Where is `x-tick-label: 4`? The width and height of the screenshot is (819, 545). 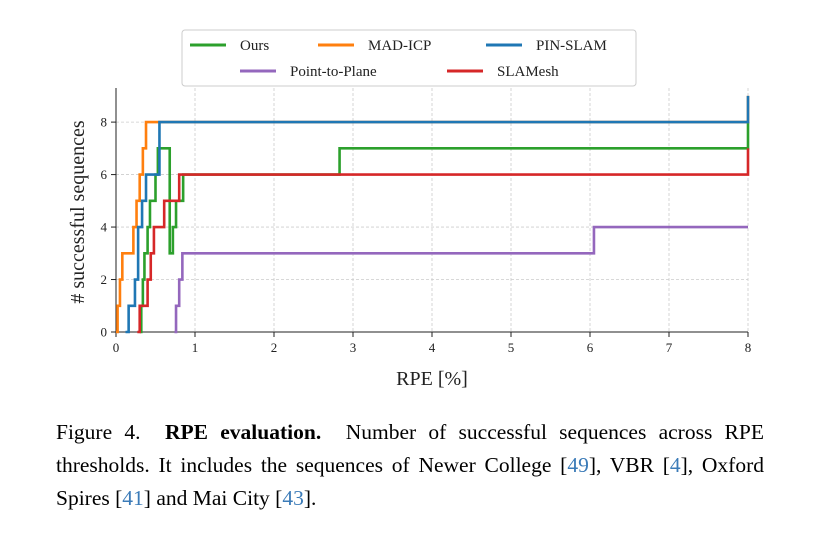
x-tick-label: 4 is located at coordinates (432, 347).